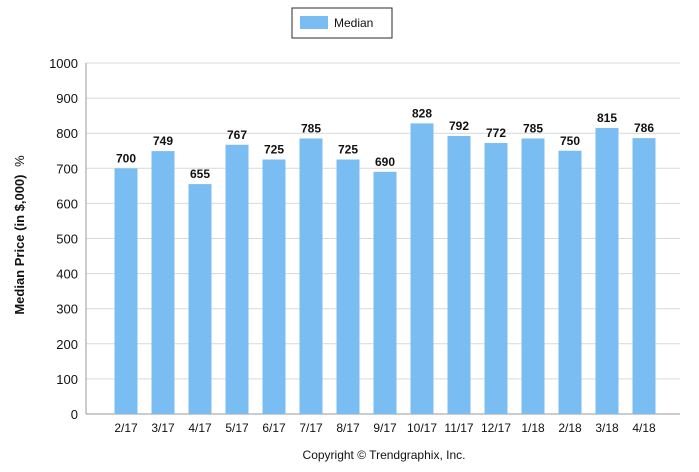 The height and width of the screenshot is (472, 699). I want to click on legend-label: Median, so click(353, 23).